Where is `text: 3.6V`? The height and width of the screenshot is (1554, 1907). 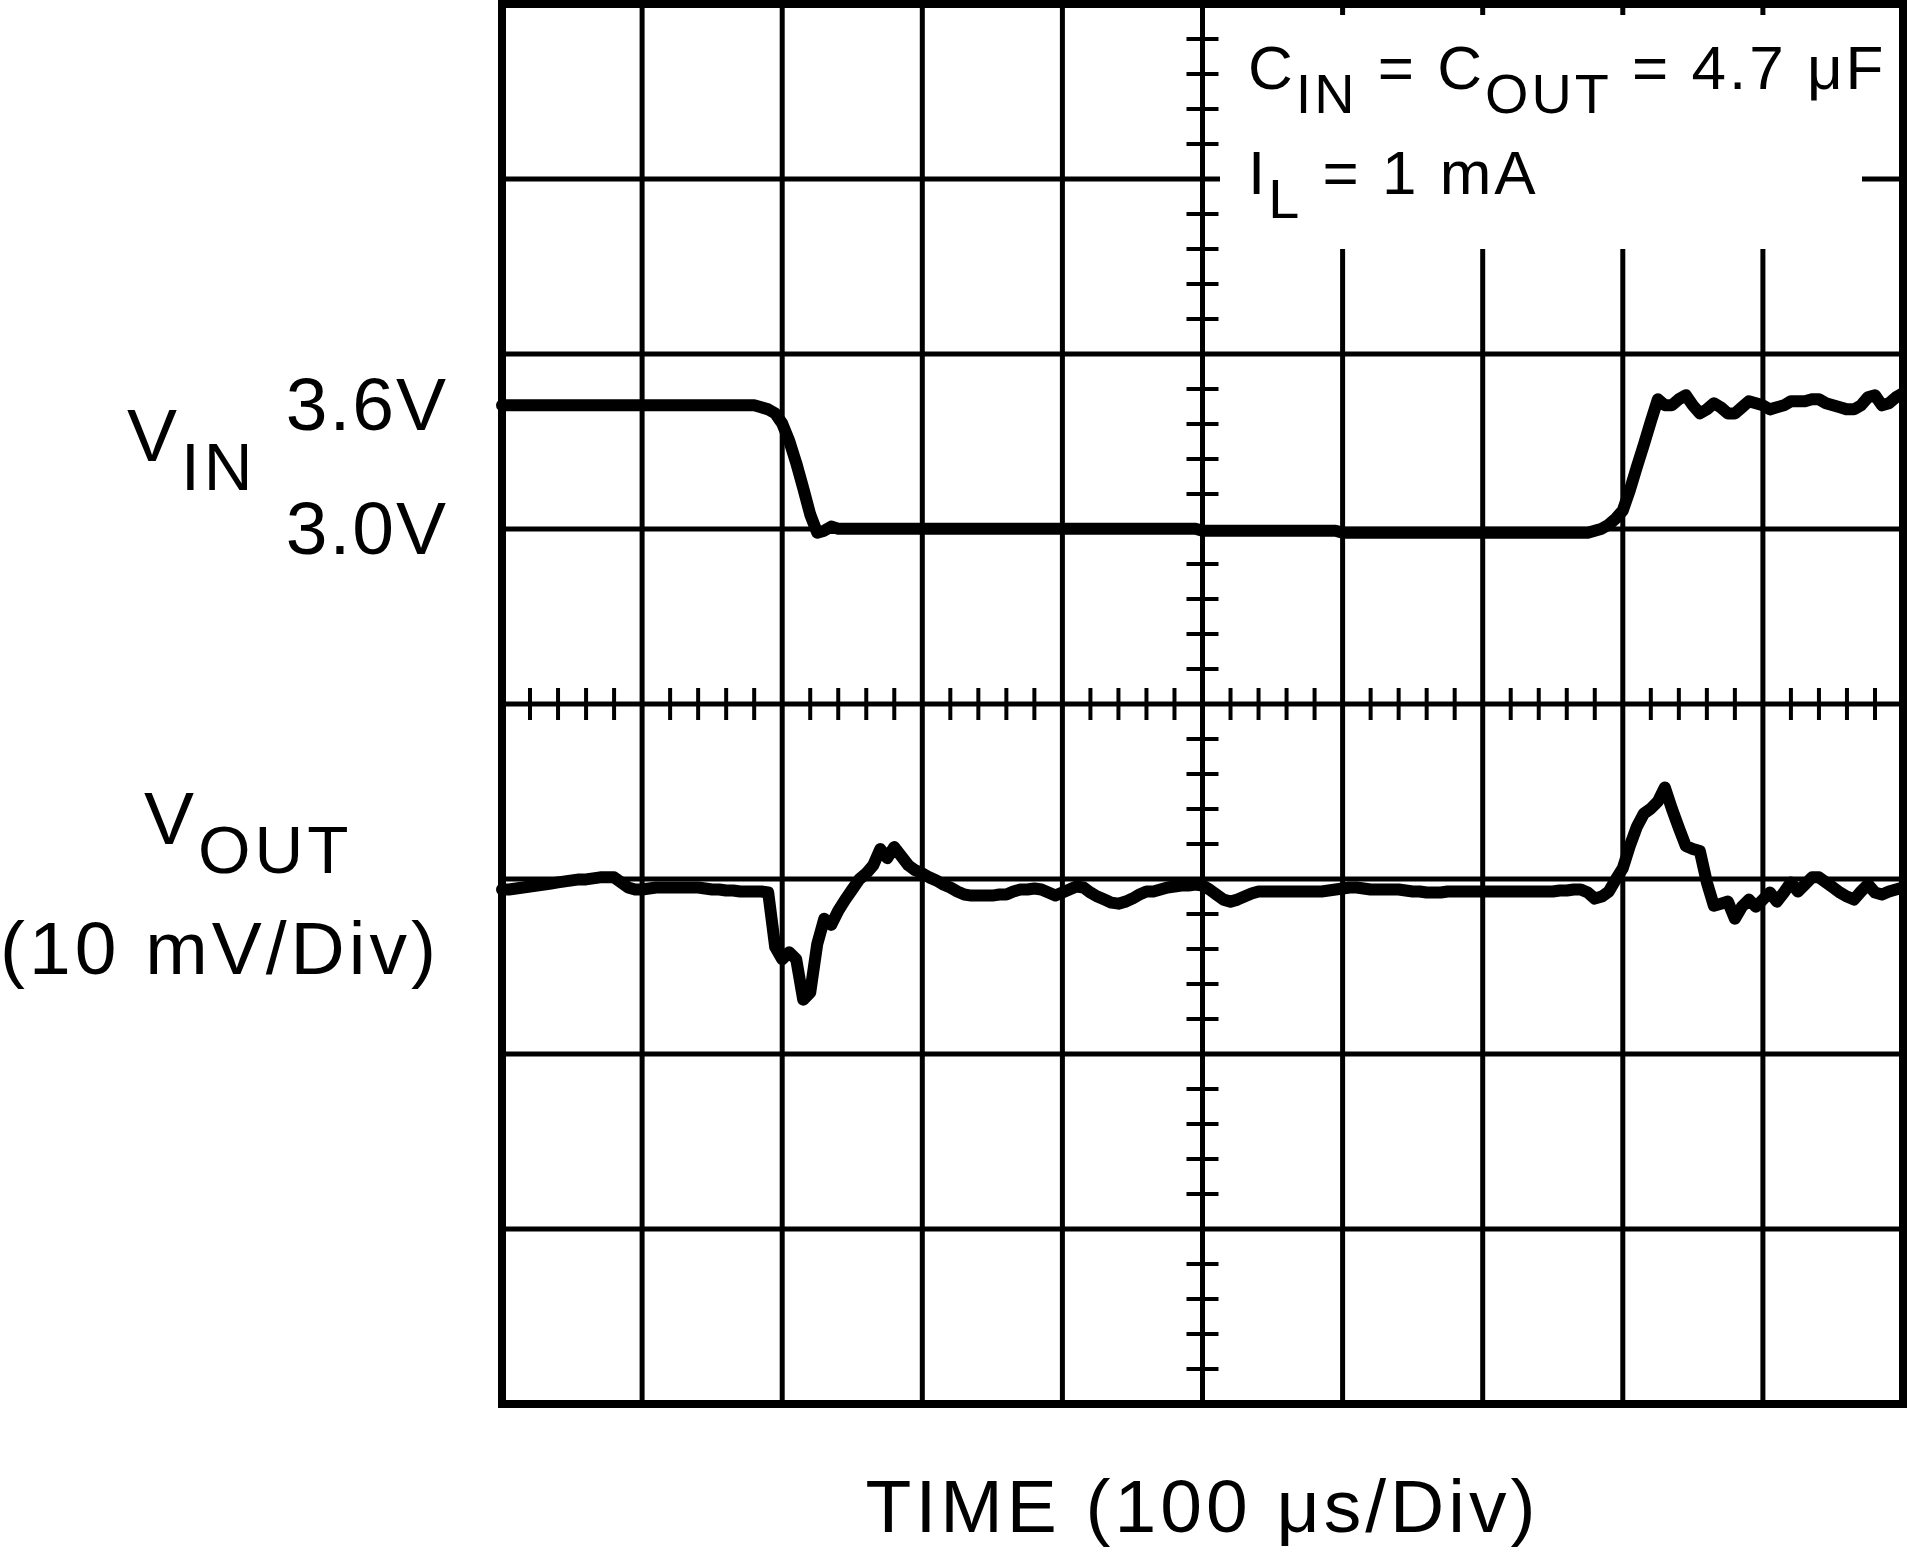
text: 3.6V is located at coordinates (366, 404).